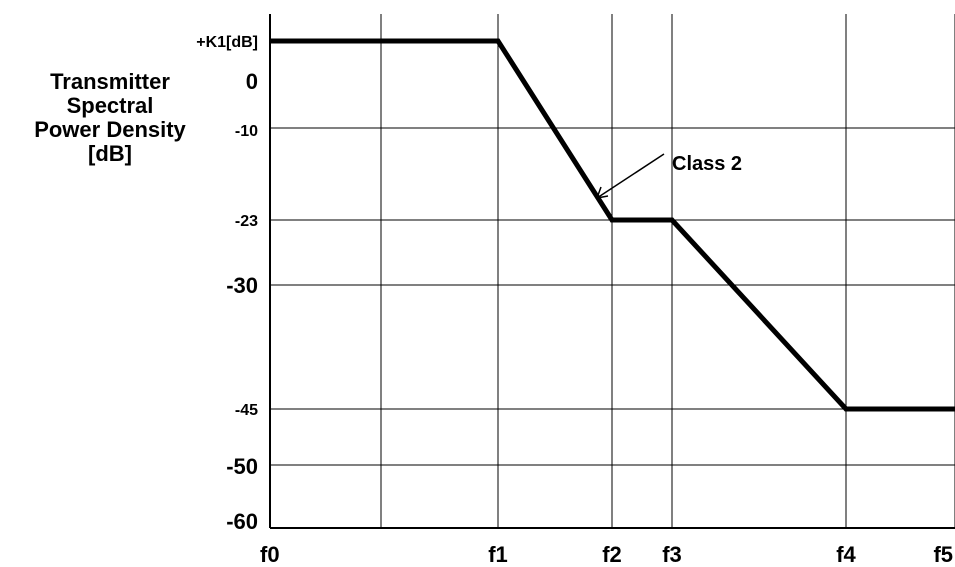 Image resolution: width=955 pixels, height=567 pixels. I want to click on annotation-label: Class 2, so click(707, 164).